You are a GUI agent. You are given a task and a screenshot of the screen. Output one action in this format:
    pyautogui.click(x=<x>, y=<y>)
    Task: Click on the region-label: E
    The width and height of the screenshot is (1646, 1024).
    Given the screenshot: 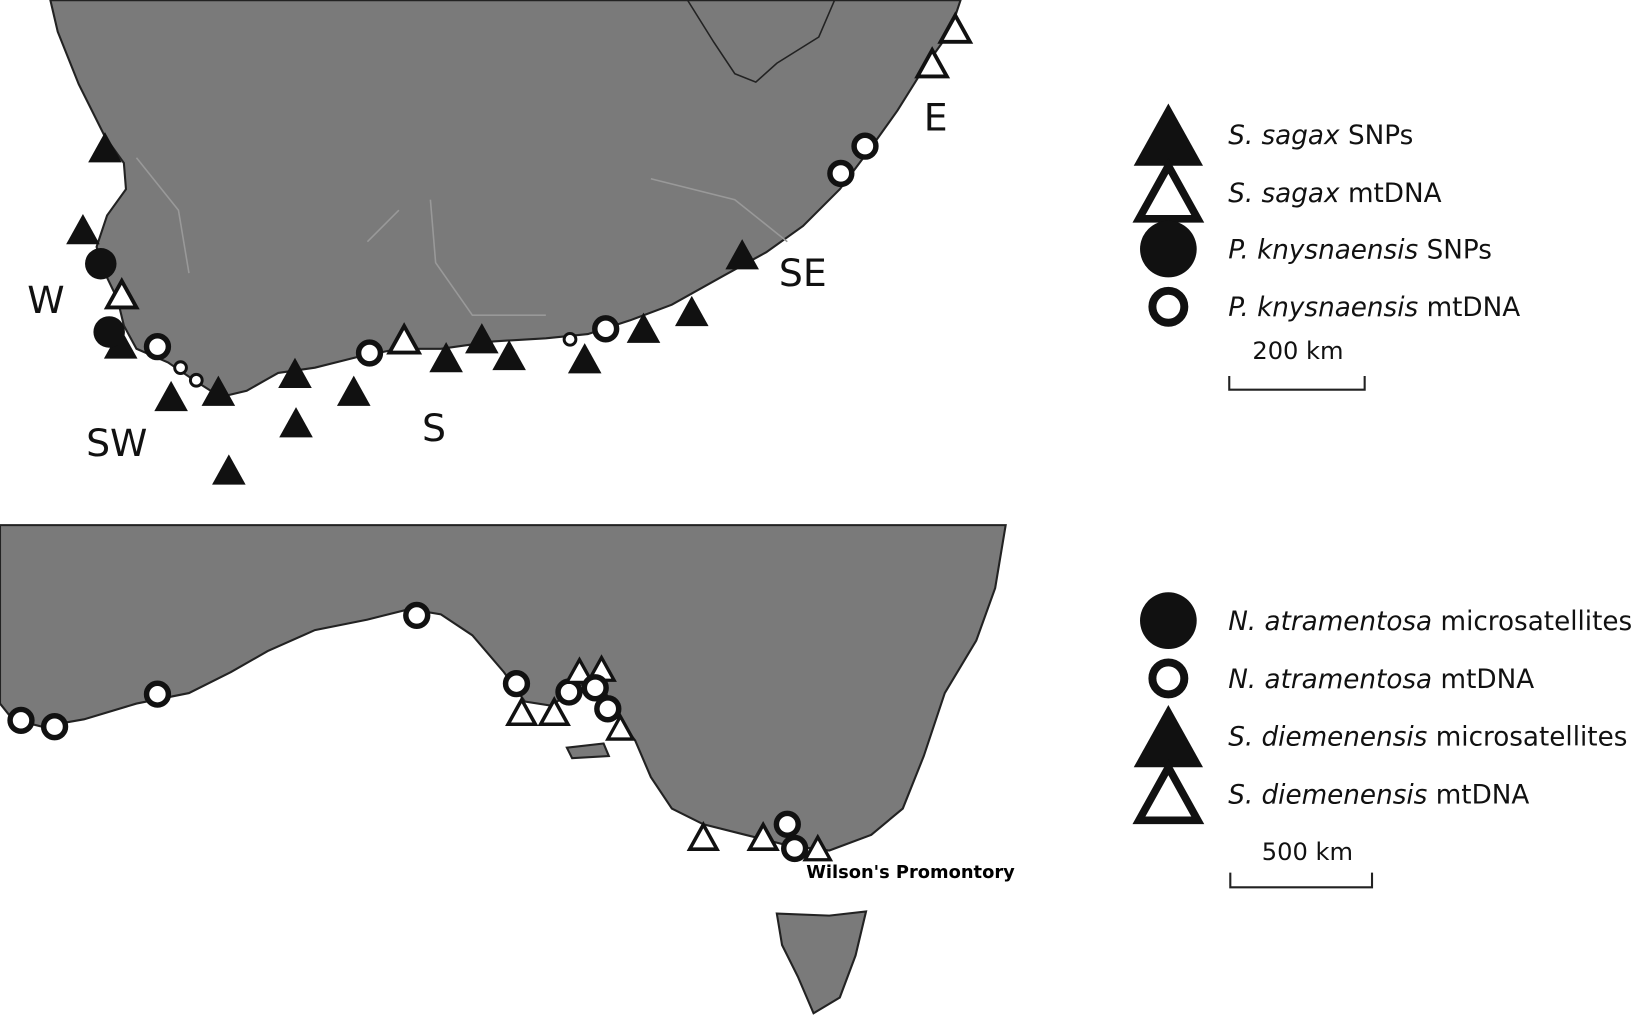 What is the action you would take?
    pyautogui.click(x=936, y=117)
    